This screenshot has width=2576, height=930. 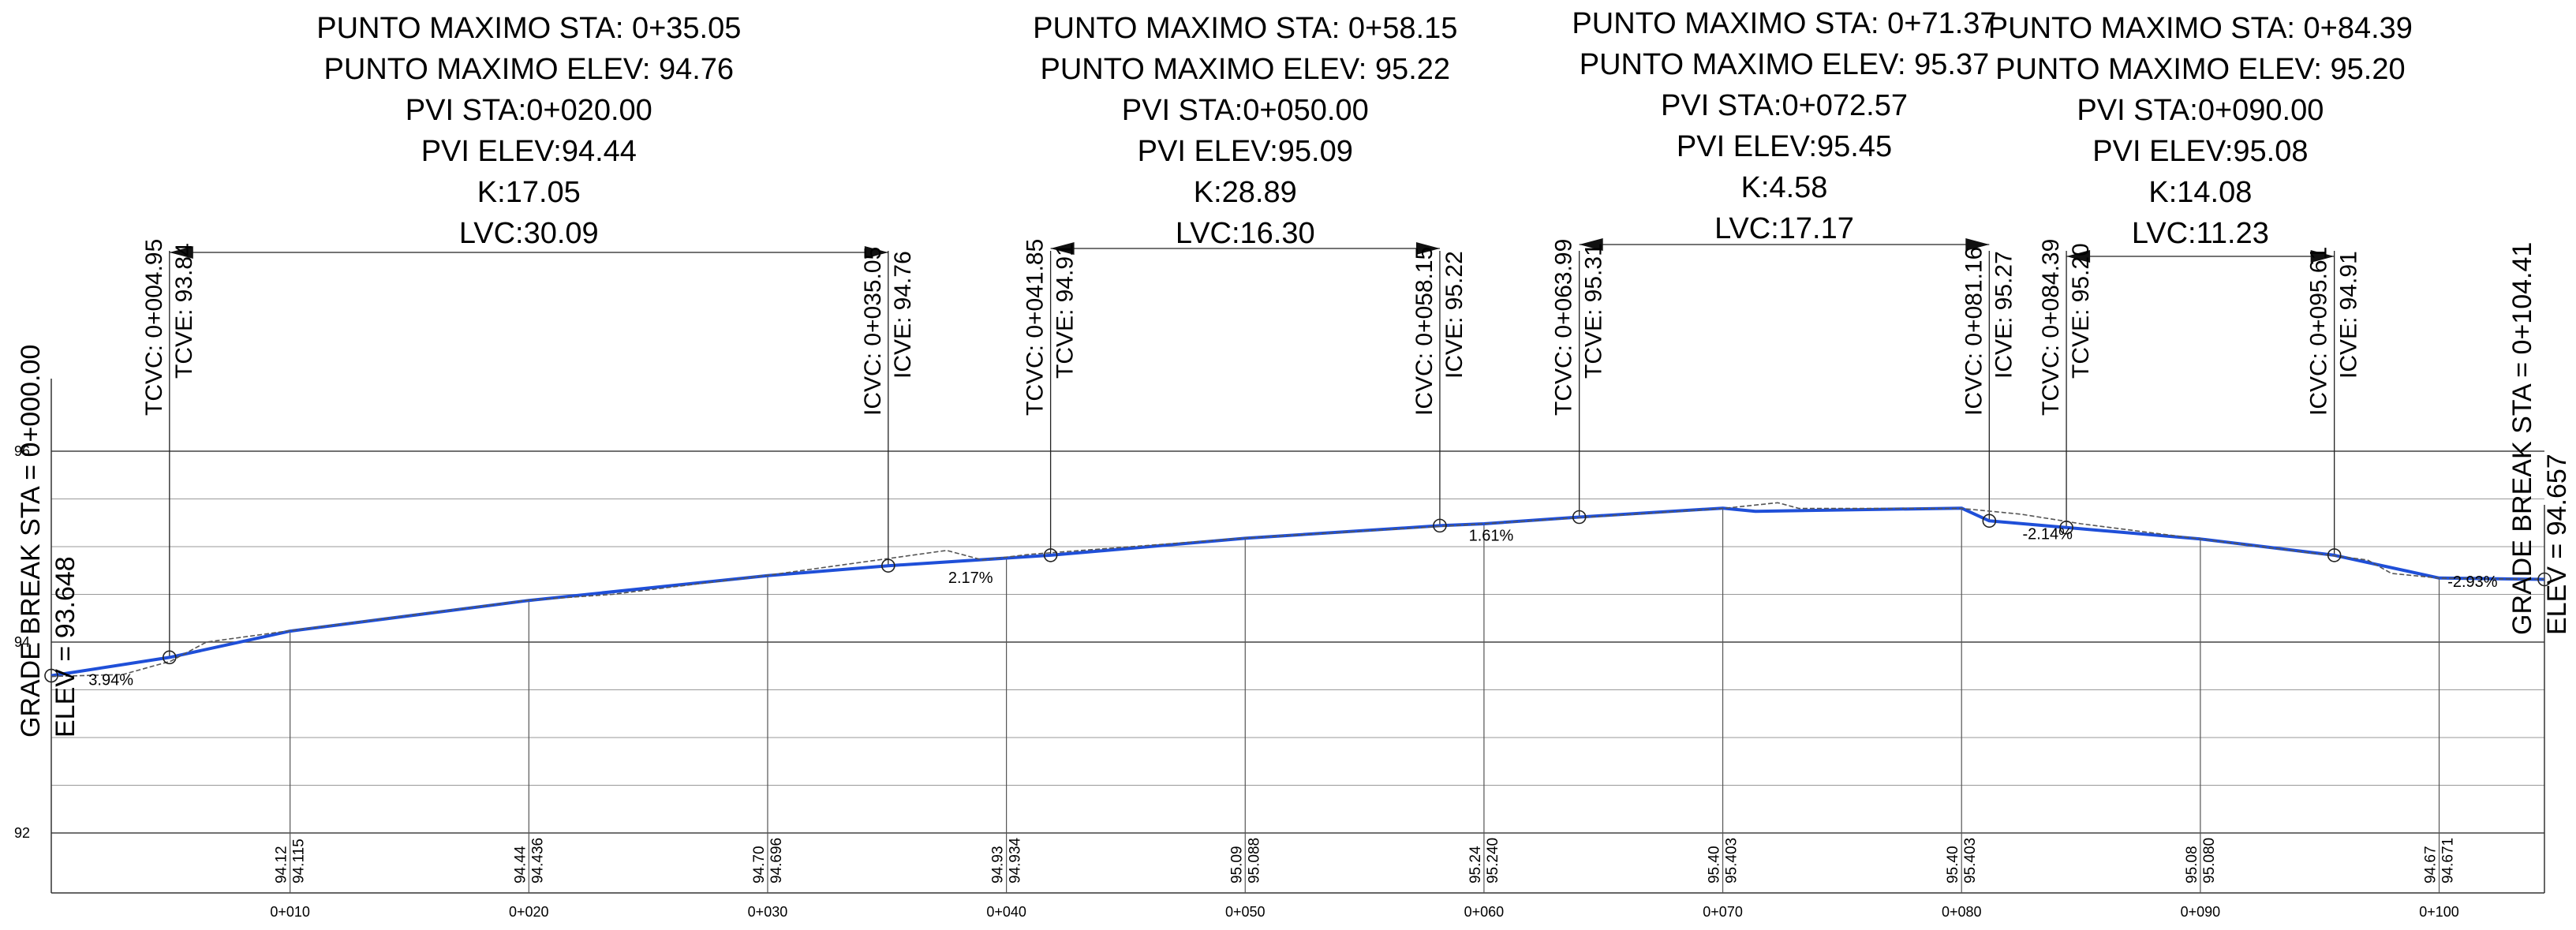 I want to click on design-elevation-value: 94.696, so click(x=776, y=861).